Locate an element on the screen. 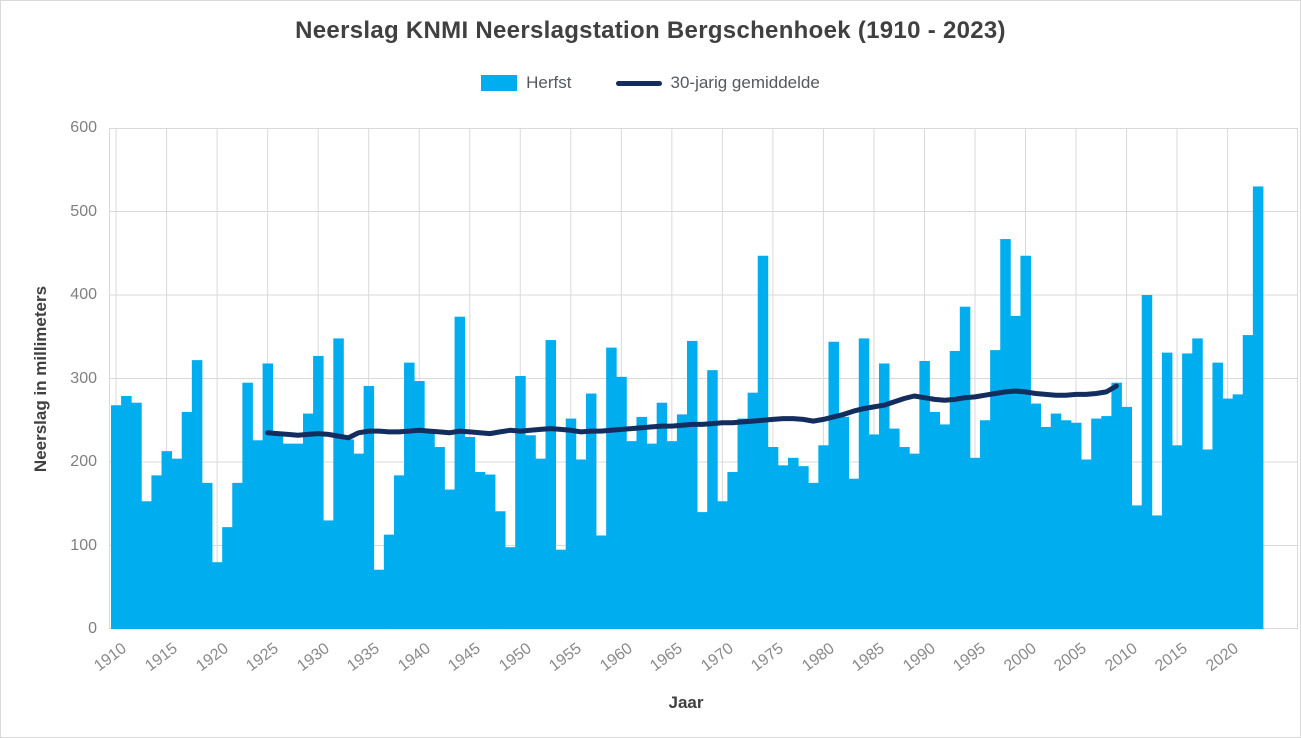 The width and height of the screenshot is (1301, 738). herfst-swatch-icon is located at coordinates (499, 83).